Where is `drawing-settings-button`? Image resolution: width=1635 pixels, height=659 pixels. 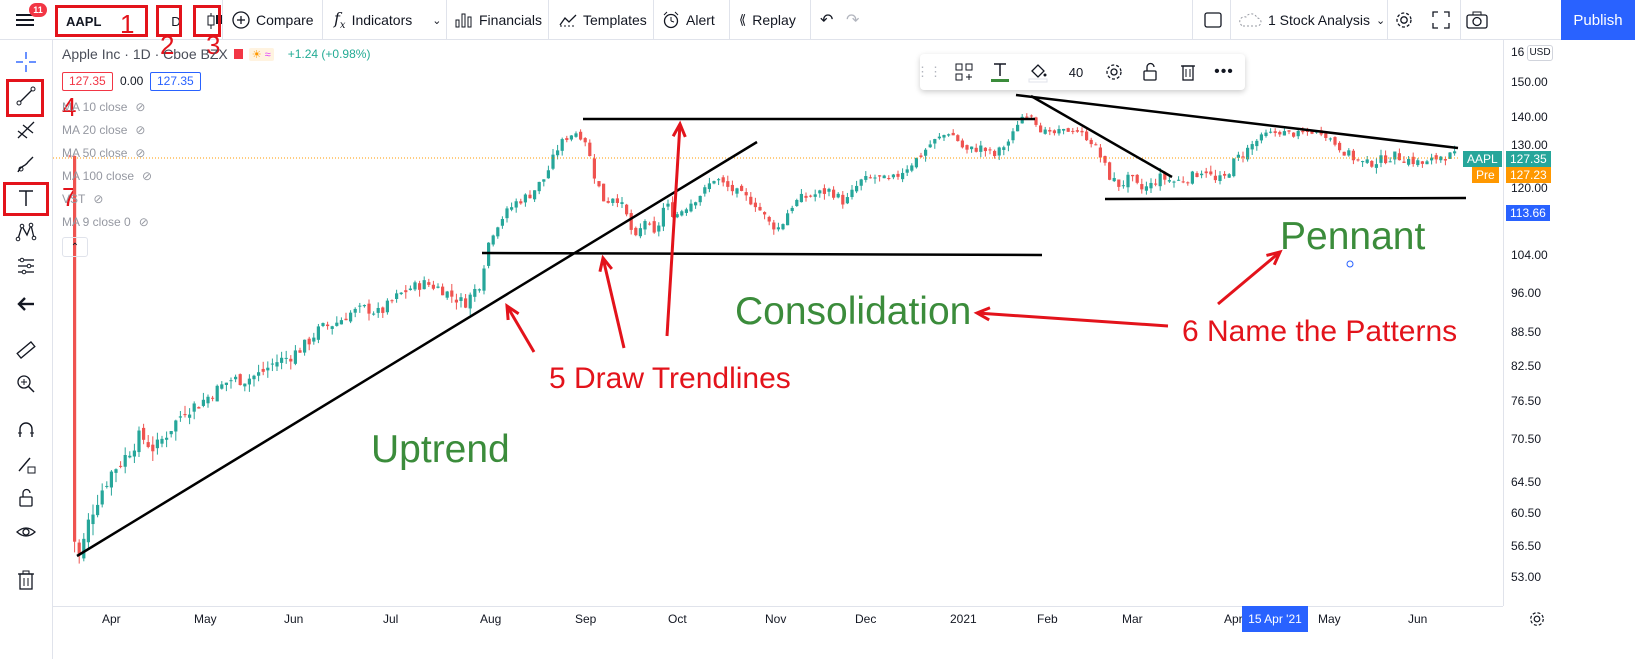
drawing-settings-button is located at coordinates (1114, 72).